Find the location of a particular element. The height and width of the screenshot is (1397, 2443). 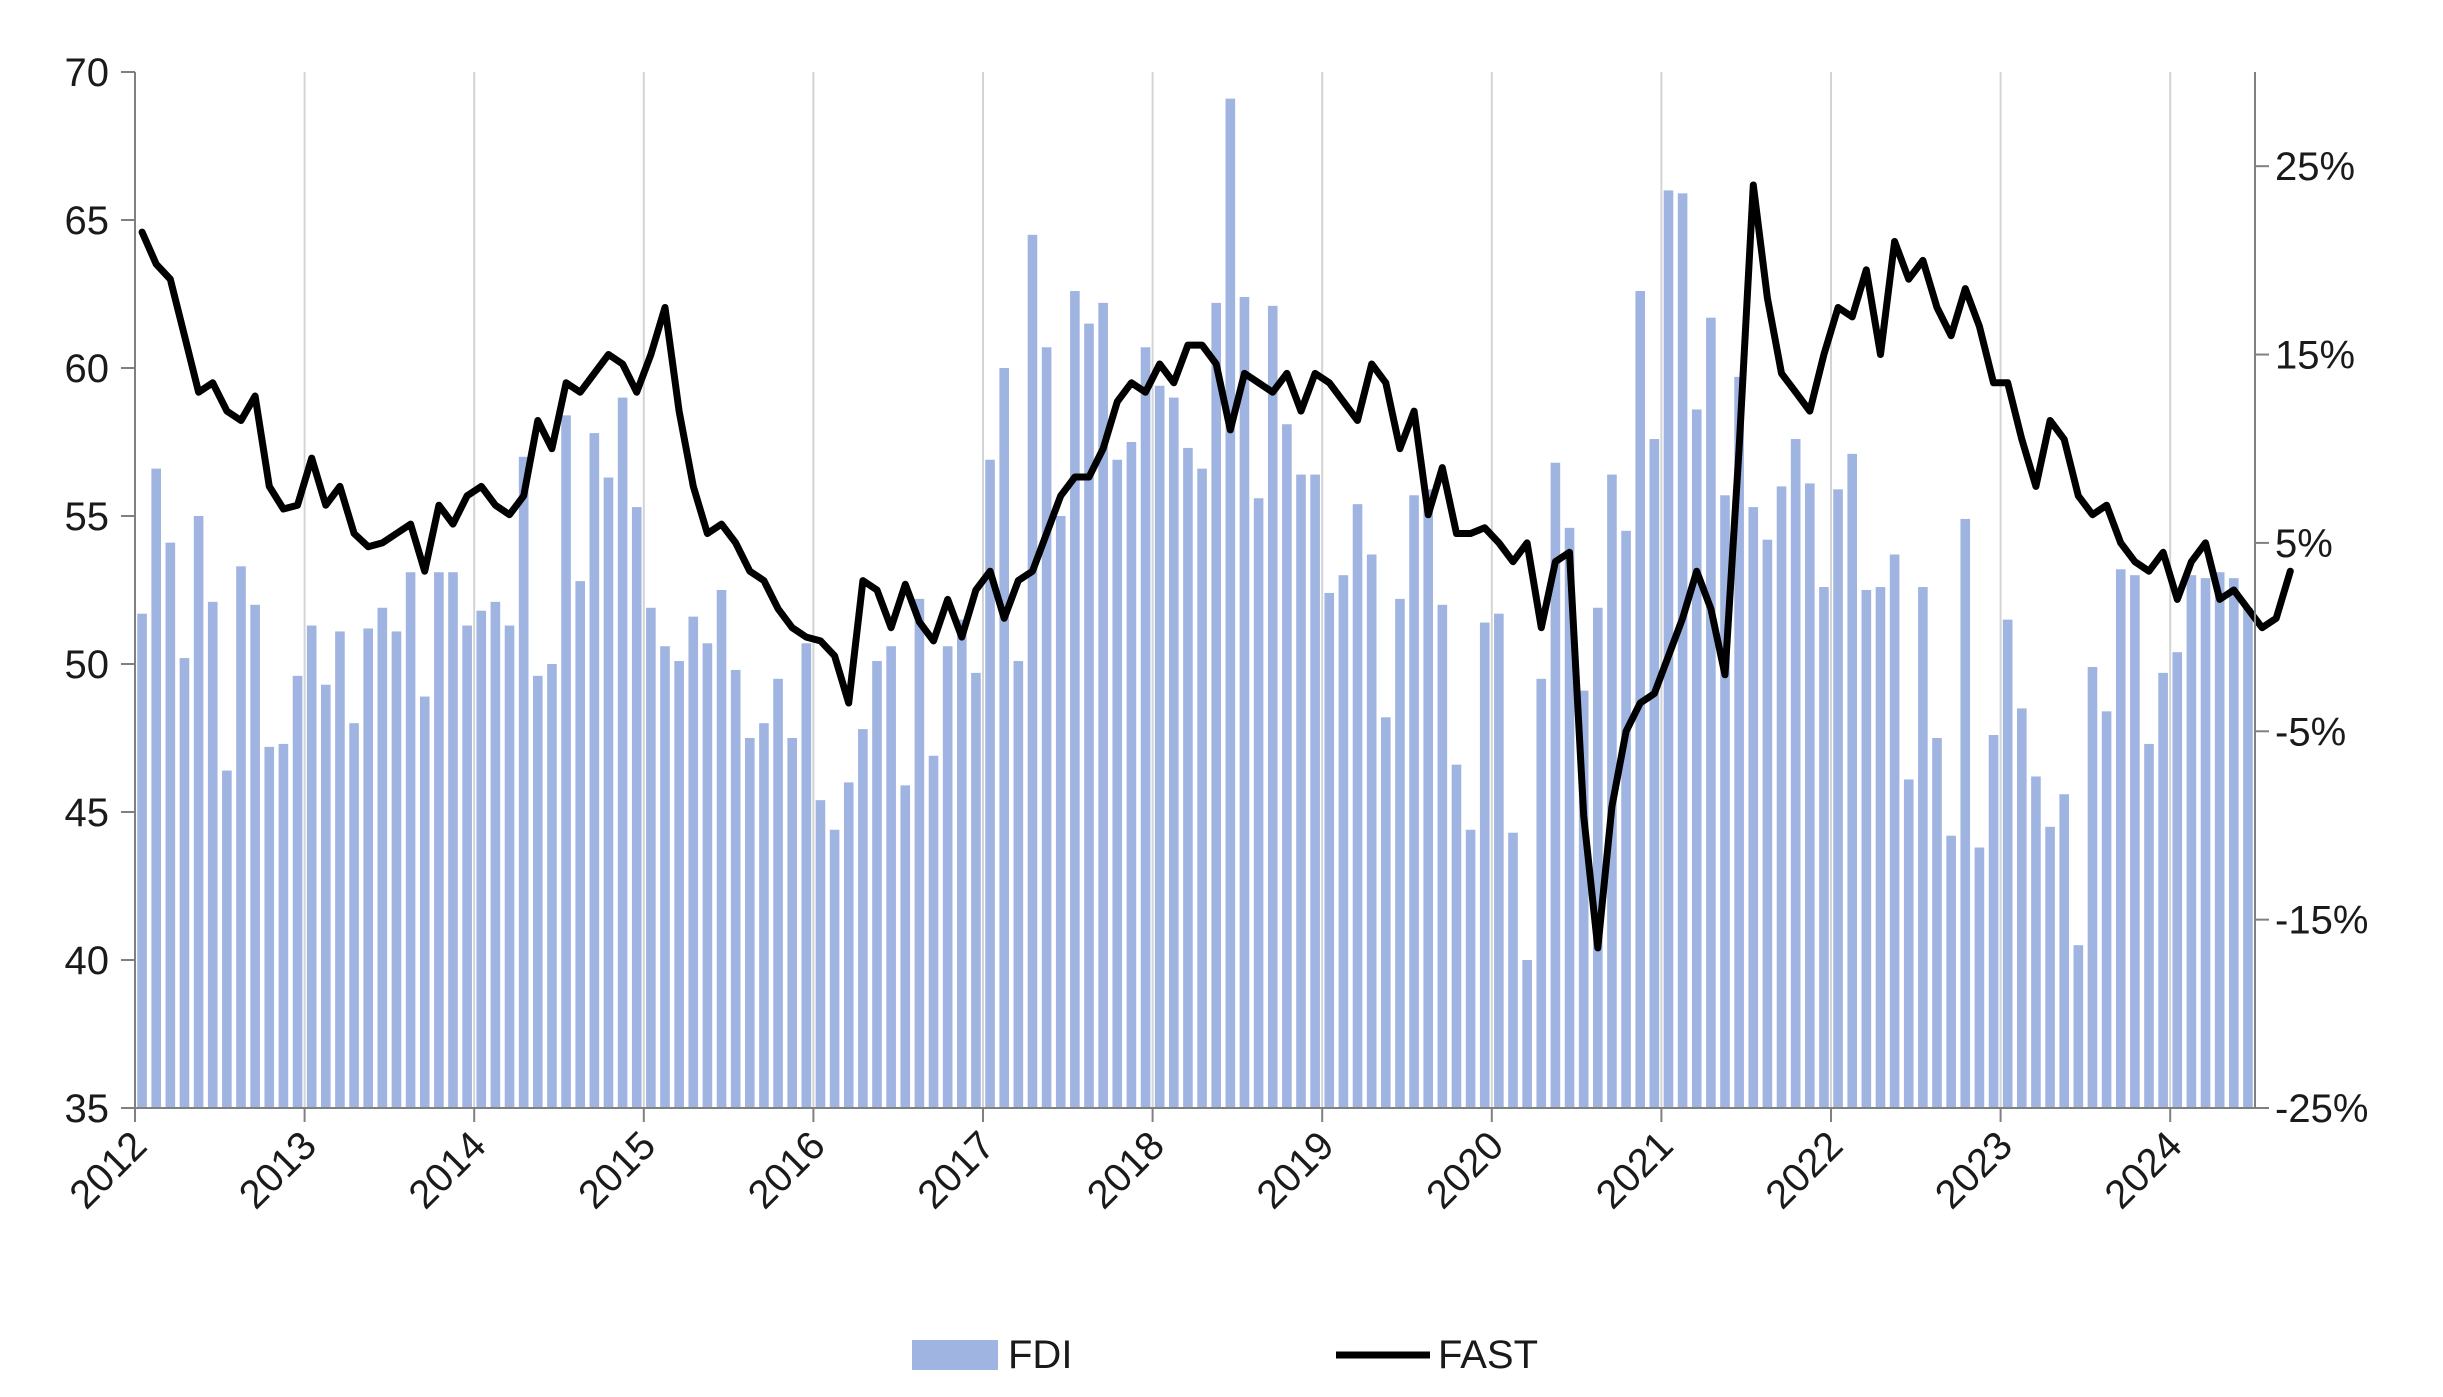

x-tick-label: 2016 is located at coordinates (787, 1170).